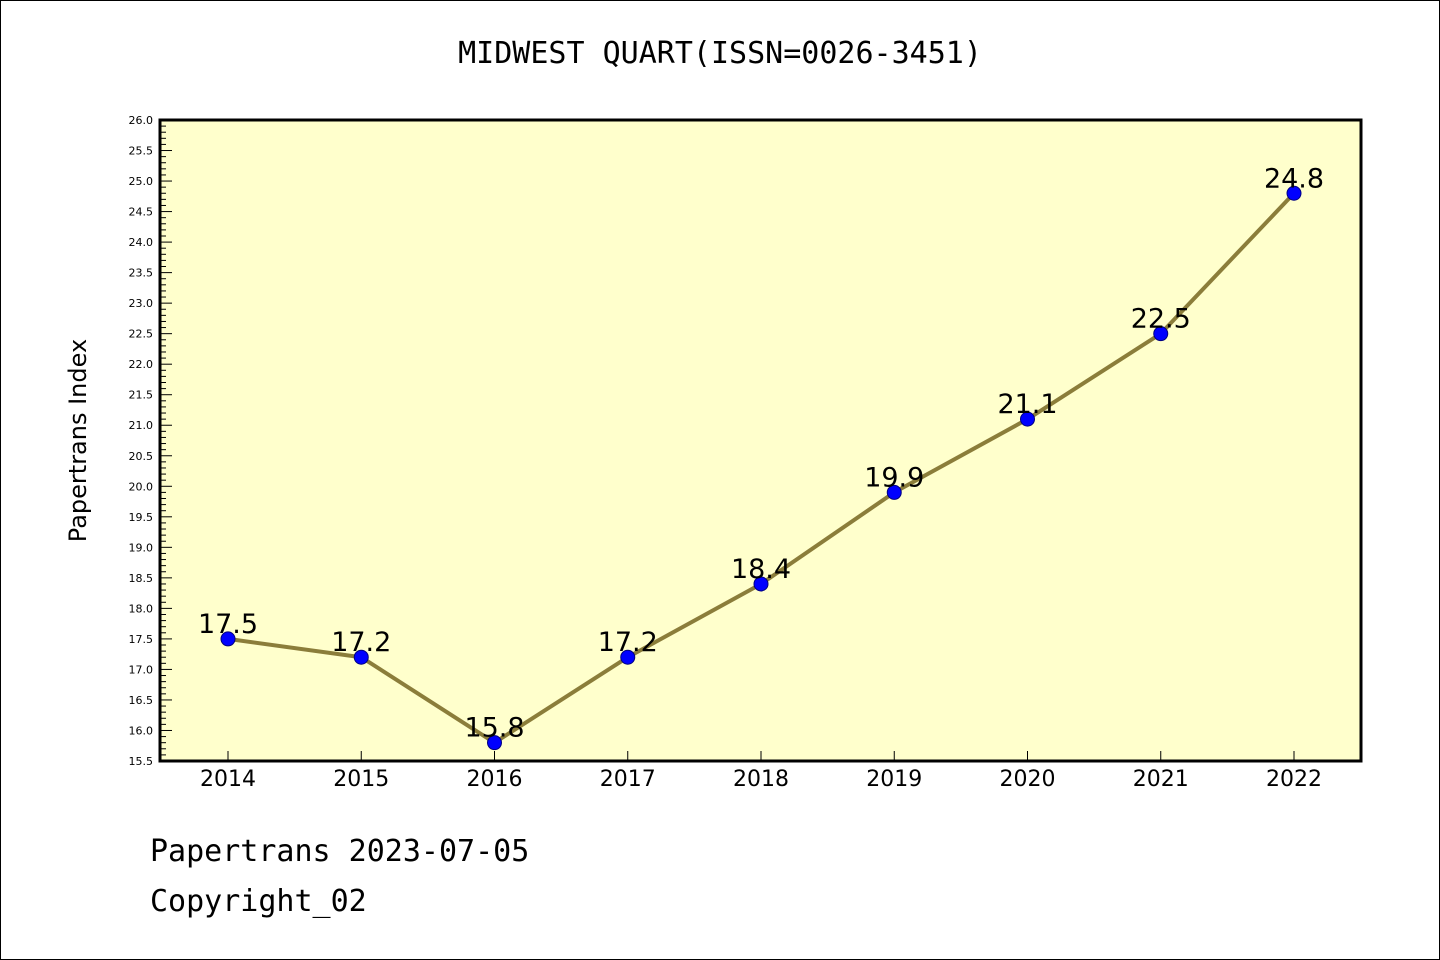 The image size is (1440, 960). Describe the element at coordinates (141, 700) in the screenshot. I see `y-tick-label: 16.5` at that location.